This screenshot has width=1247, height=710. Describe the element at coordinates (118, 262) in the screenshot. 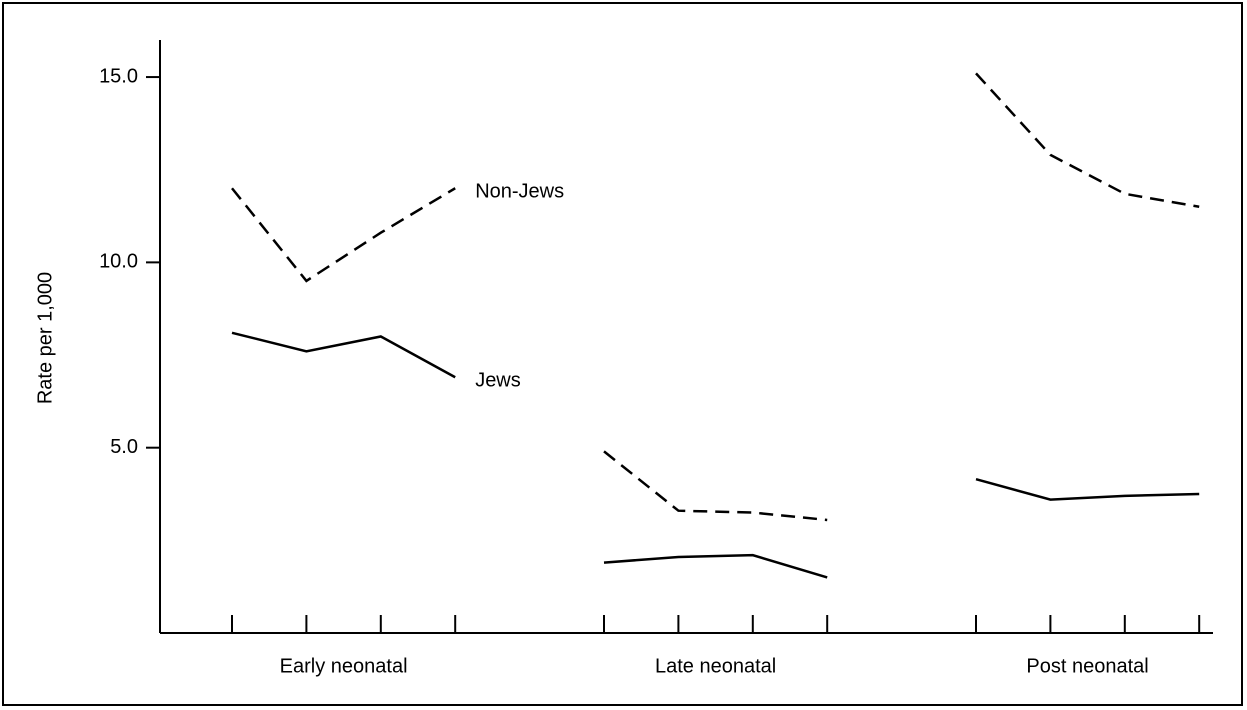

I see `y-tick-label: 10.0` at that location.